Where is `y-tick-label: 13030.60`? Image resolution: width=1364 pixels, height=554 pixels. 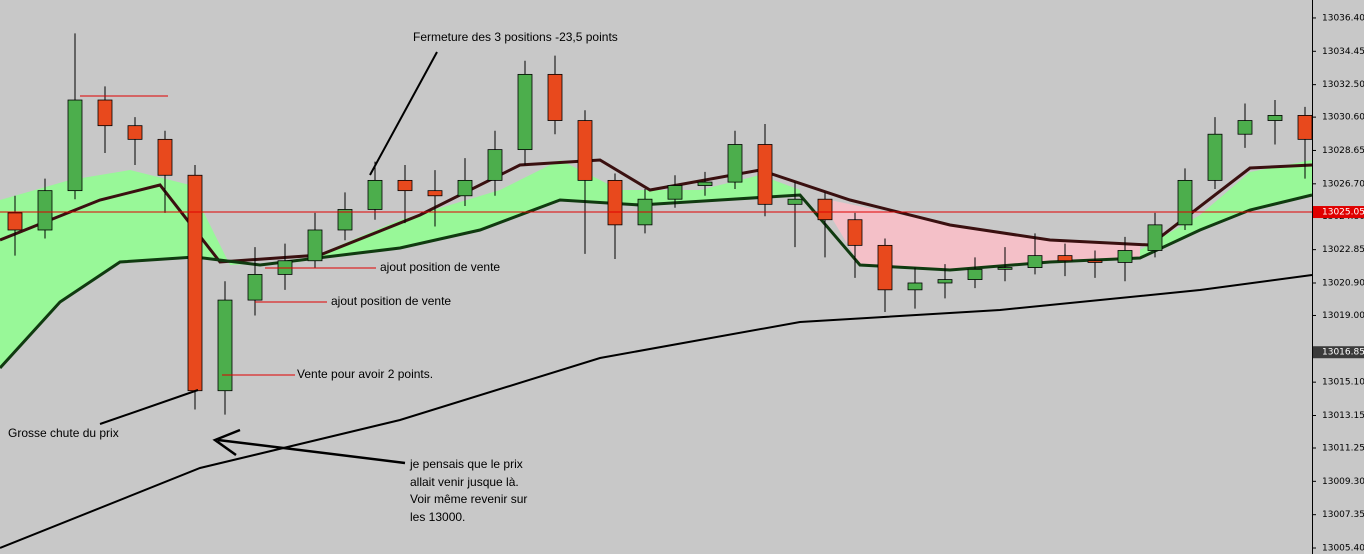 y-tick-label: 13030.60 is located at coordinates (1343, 118).